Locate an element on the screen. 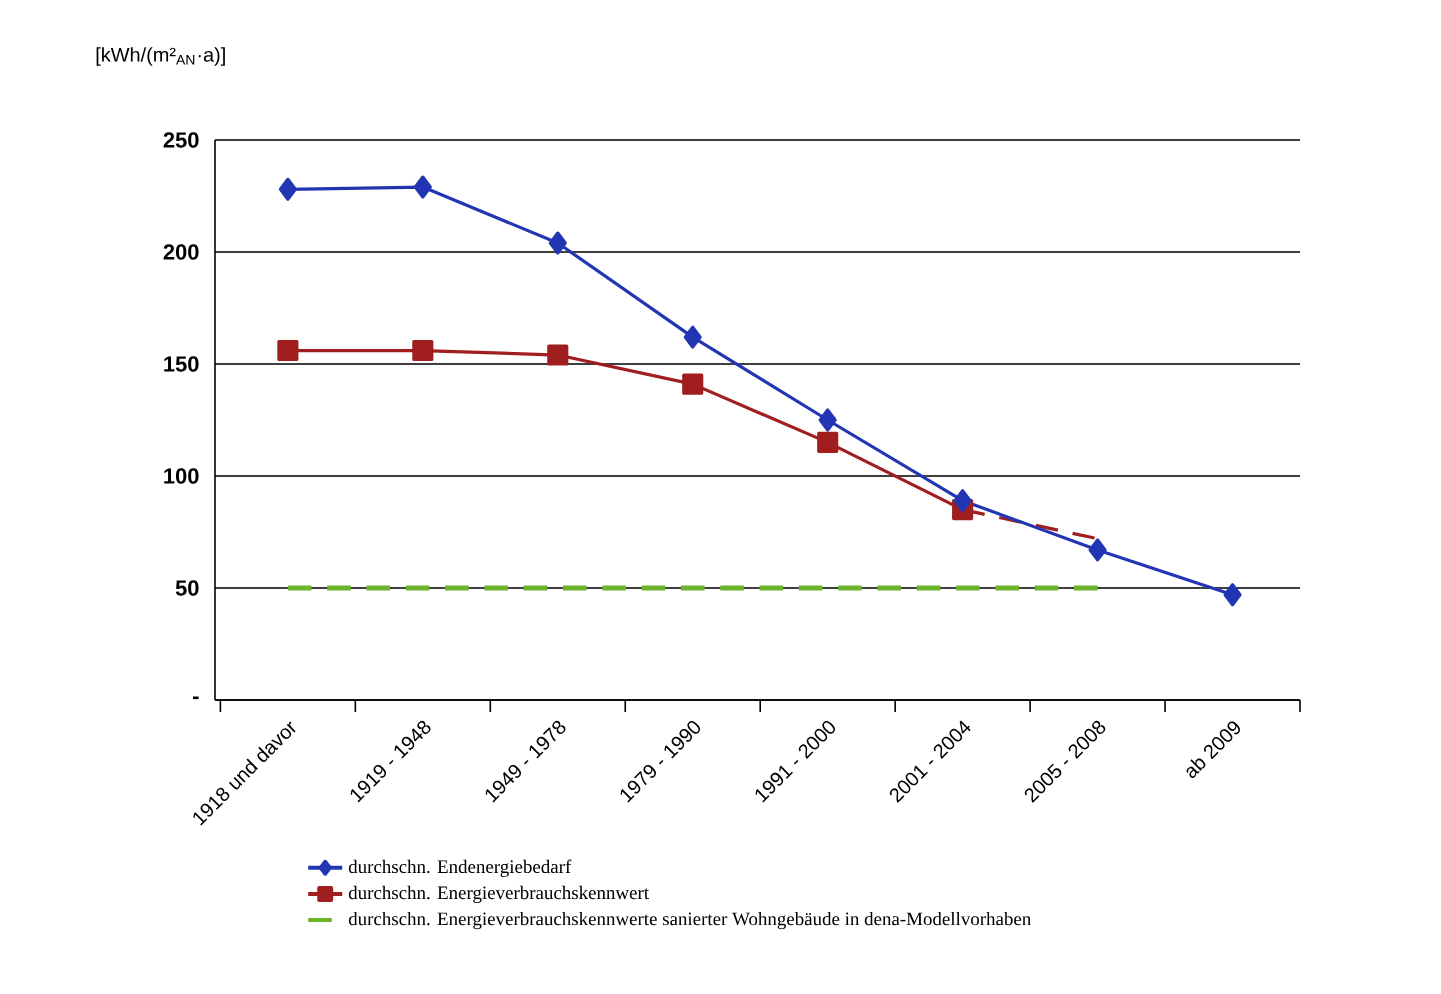  y-tick-label: - is located at coordinates (196, 698).